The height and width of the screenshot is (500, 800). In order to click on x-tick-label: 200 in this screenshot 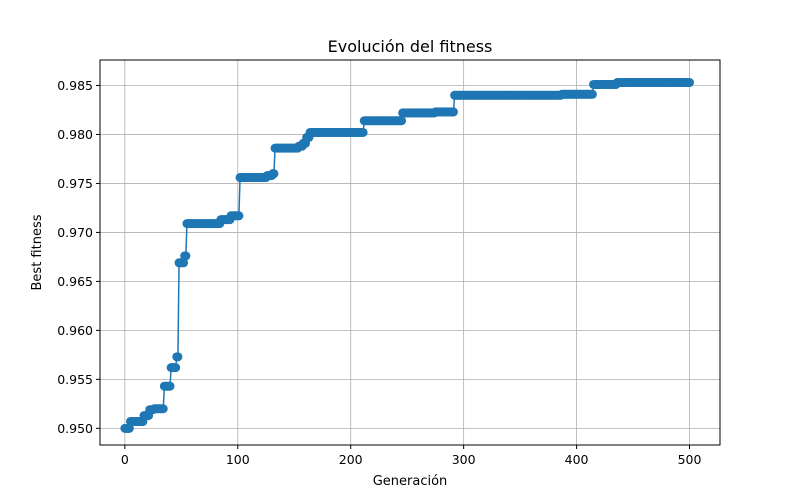, I will do `click(351, 459)`.